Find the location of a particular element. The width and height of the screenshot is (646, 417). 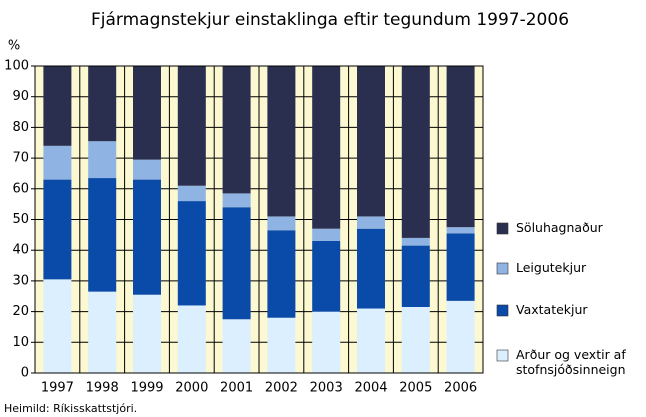

x-tick-label: 2004 is located at coordinates (370, 388).